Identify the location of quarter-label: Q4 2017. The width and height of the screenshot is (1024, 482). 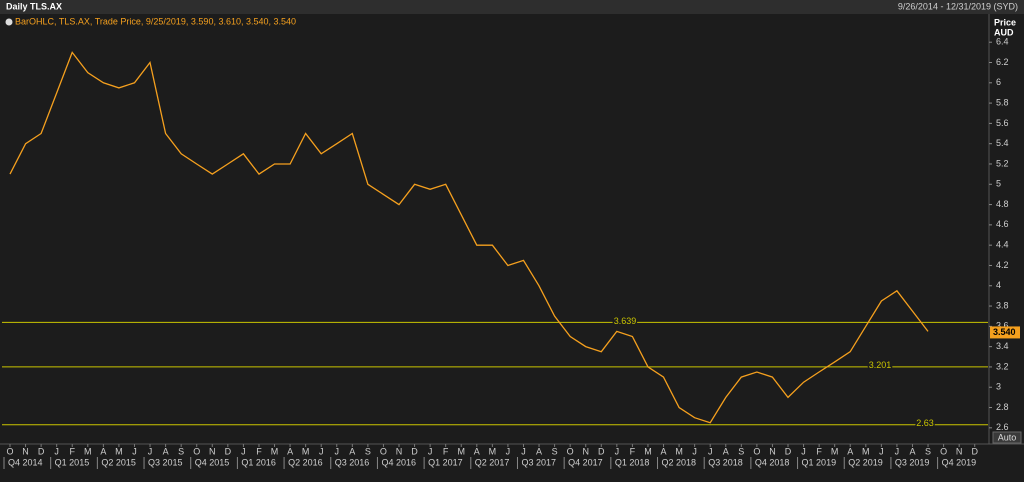
(585, 462).